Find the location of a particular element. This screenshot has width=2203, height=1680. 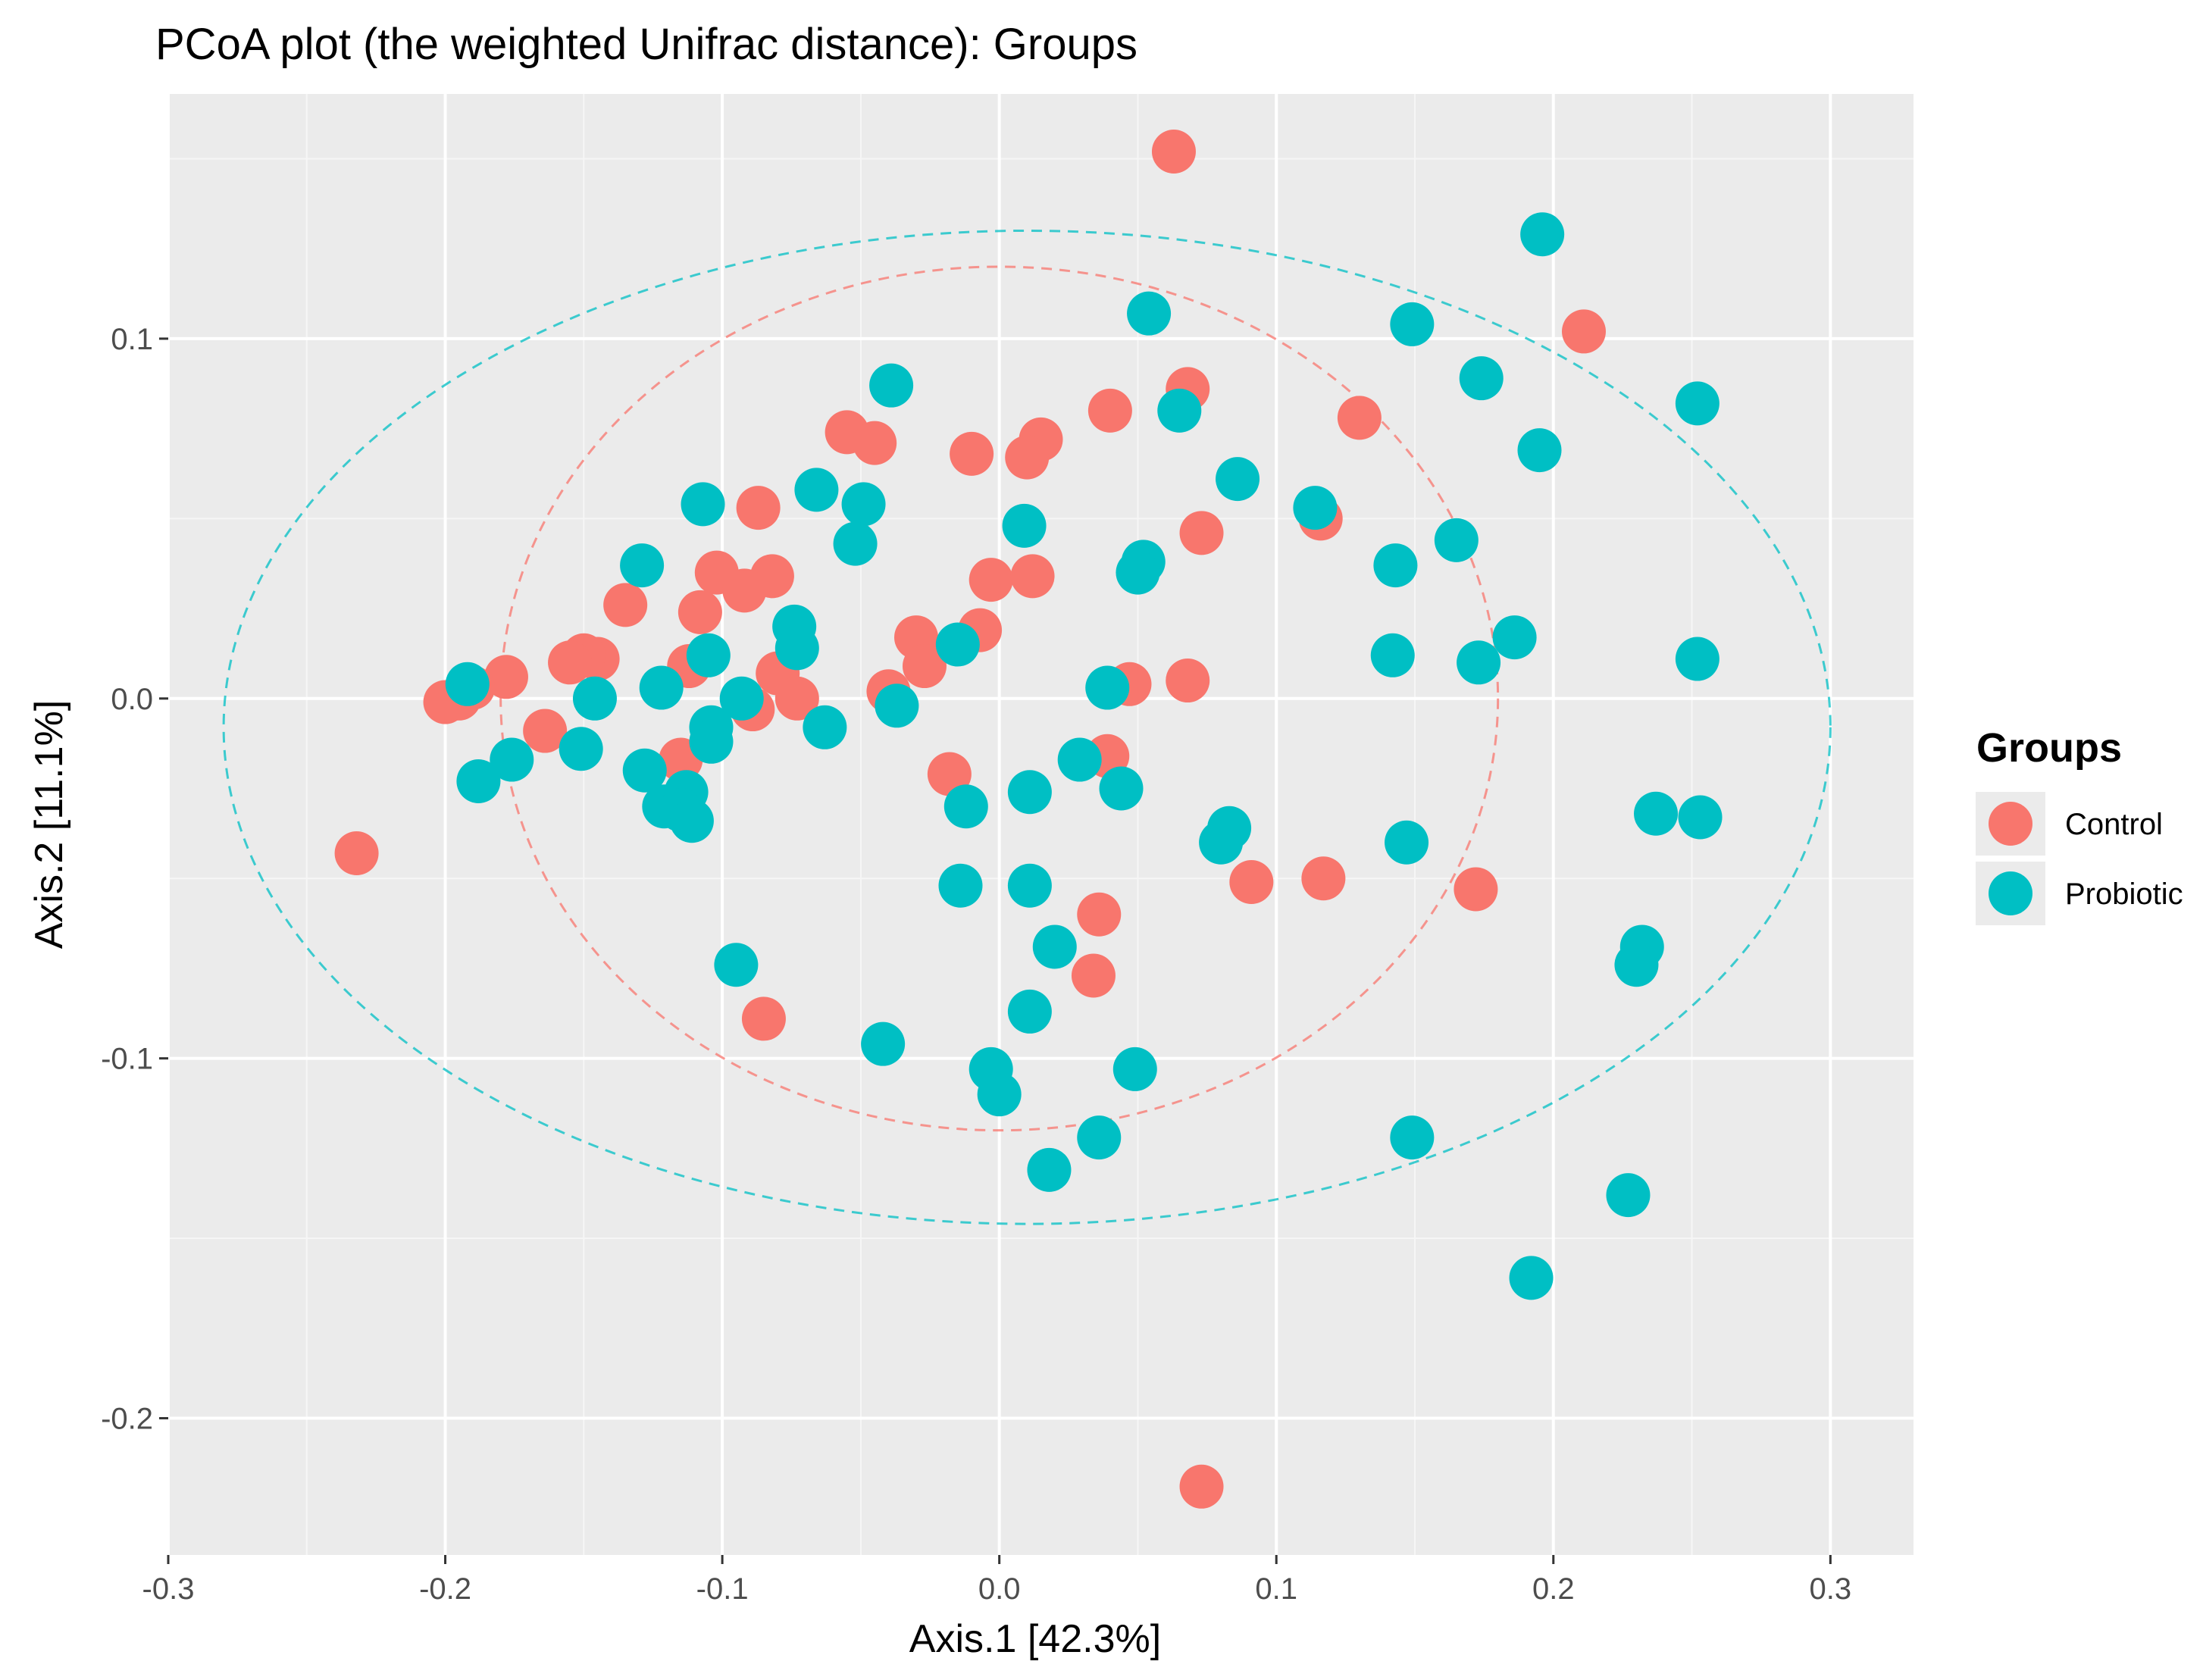

x-tick-label: -0.1 is located at coordinates (722, 1589).